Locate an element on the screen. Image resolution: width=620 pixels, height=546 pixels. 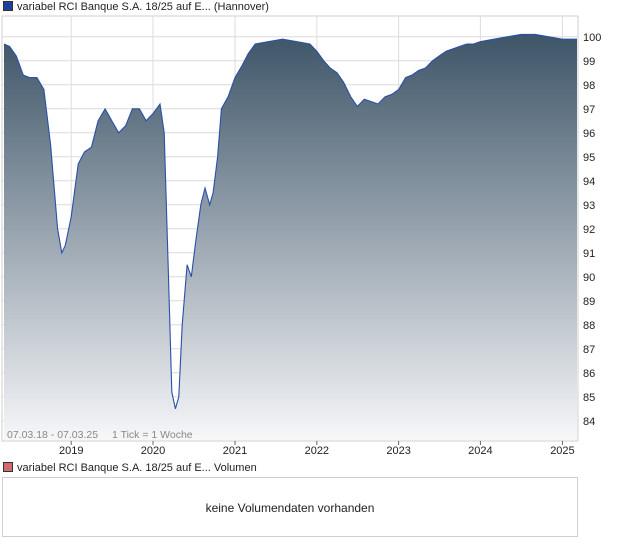
x-tick-label: 2024 is located at coordinates (480, 451).